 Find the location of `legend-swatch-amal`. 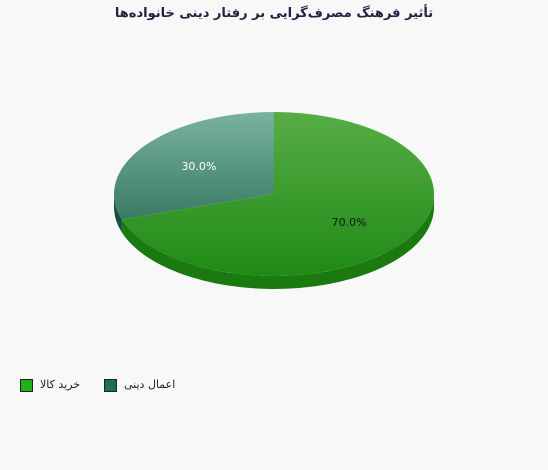

legend-swatch-amal is located at coordinates (110, 385).